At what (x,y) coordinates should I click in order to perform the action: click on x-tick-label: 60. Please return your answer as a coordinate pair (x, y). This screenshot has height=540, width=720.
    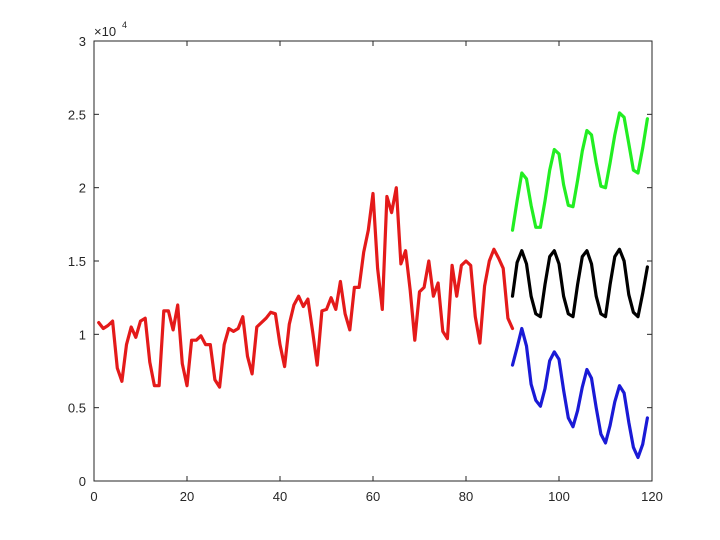
    Looking at the image, I should click on (373, 496).